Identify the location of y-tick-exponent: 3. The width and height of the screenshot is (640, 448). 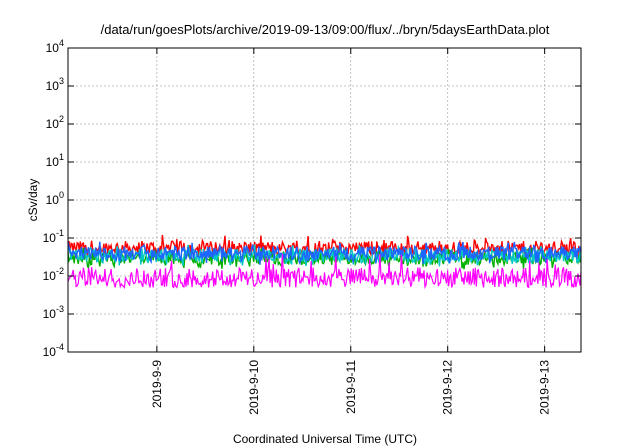
(61, 81).